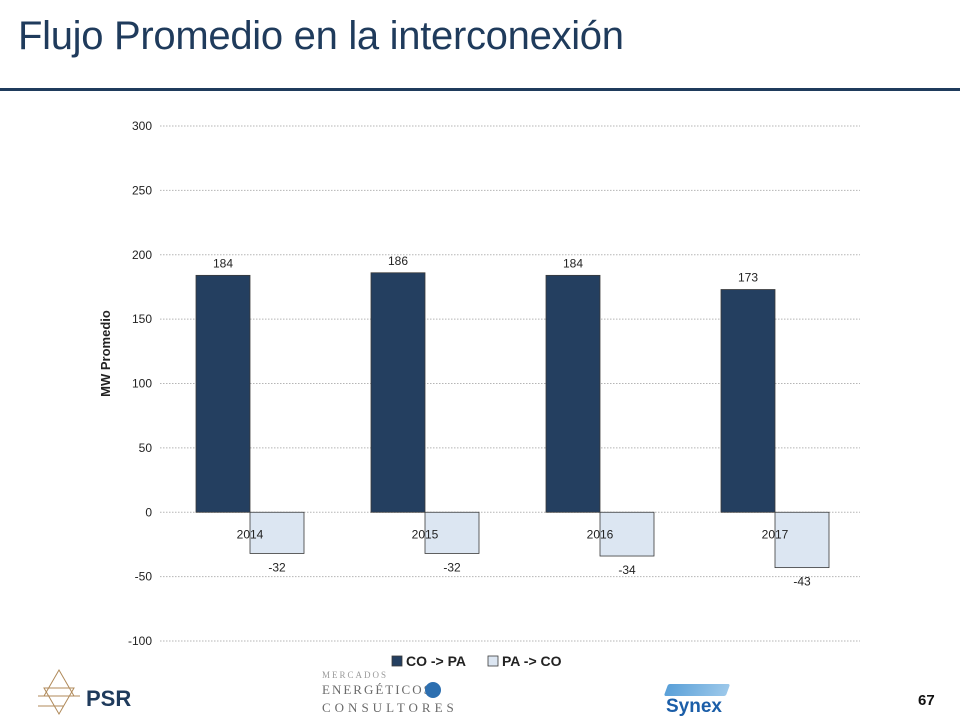 The height and width of the screenshot is (723, 960). What do you see at coordinates (105, 353) in the screenshot?
I see `y-axis-label: MW Promedio` at bounding box center [105, 353].